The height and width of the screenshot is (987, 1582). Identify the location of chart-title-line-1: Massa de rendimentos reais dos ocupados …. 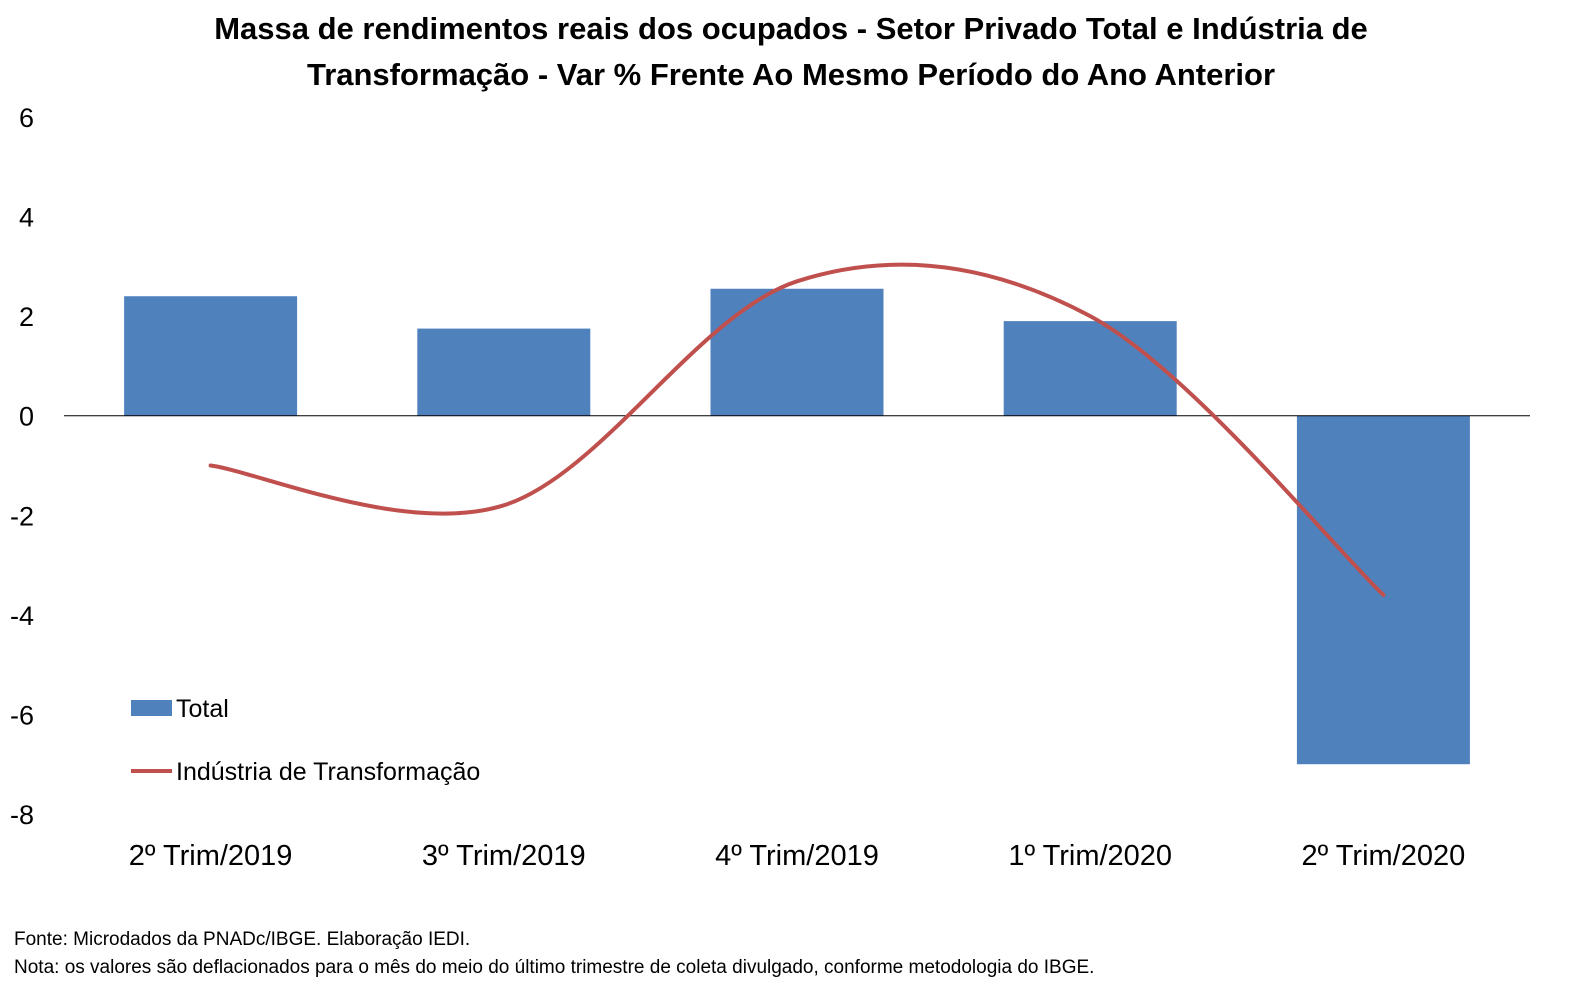
(791, 28).